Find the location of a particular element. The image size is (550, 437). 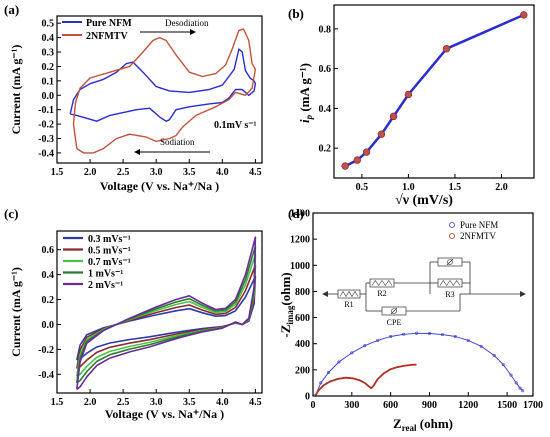

y-tick-label: 400 is located at coordinates (302, 344).